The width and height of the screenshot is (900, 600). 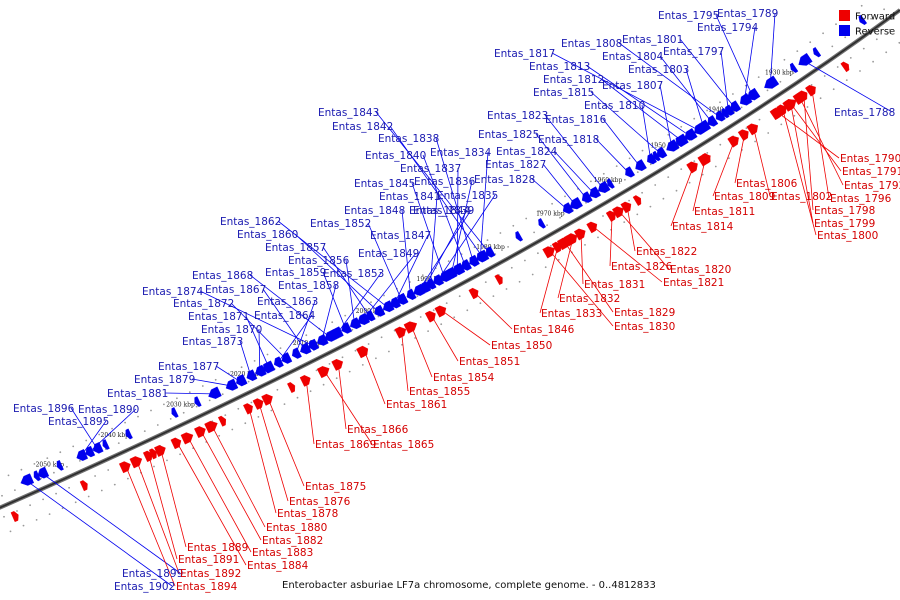 What do you see at coordinates (568, 140) in the screenshot?
I see `gene-label-Entas_1818: Entas_1818` at bounding box center [568, 140].